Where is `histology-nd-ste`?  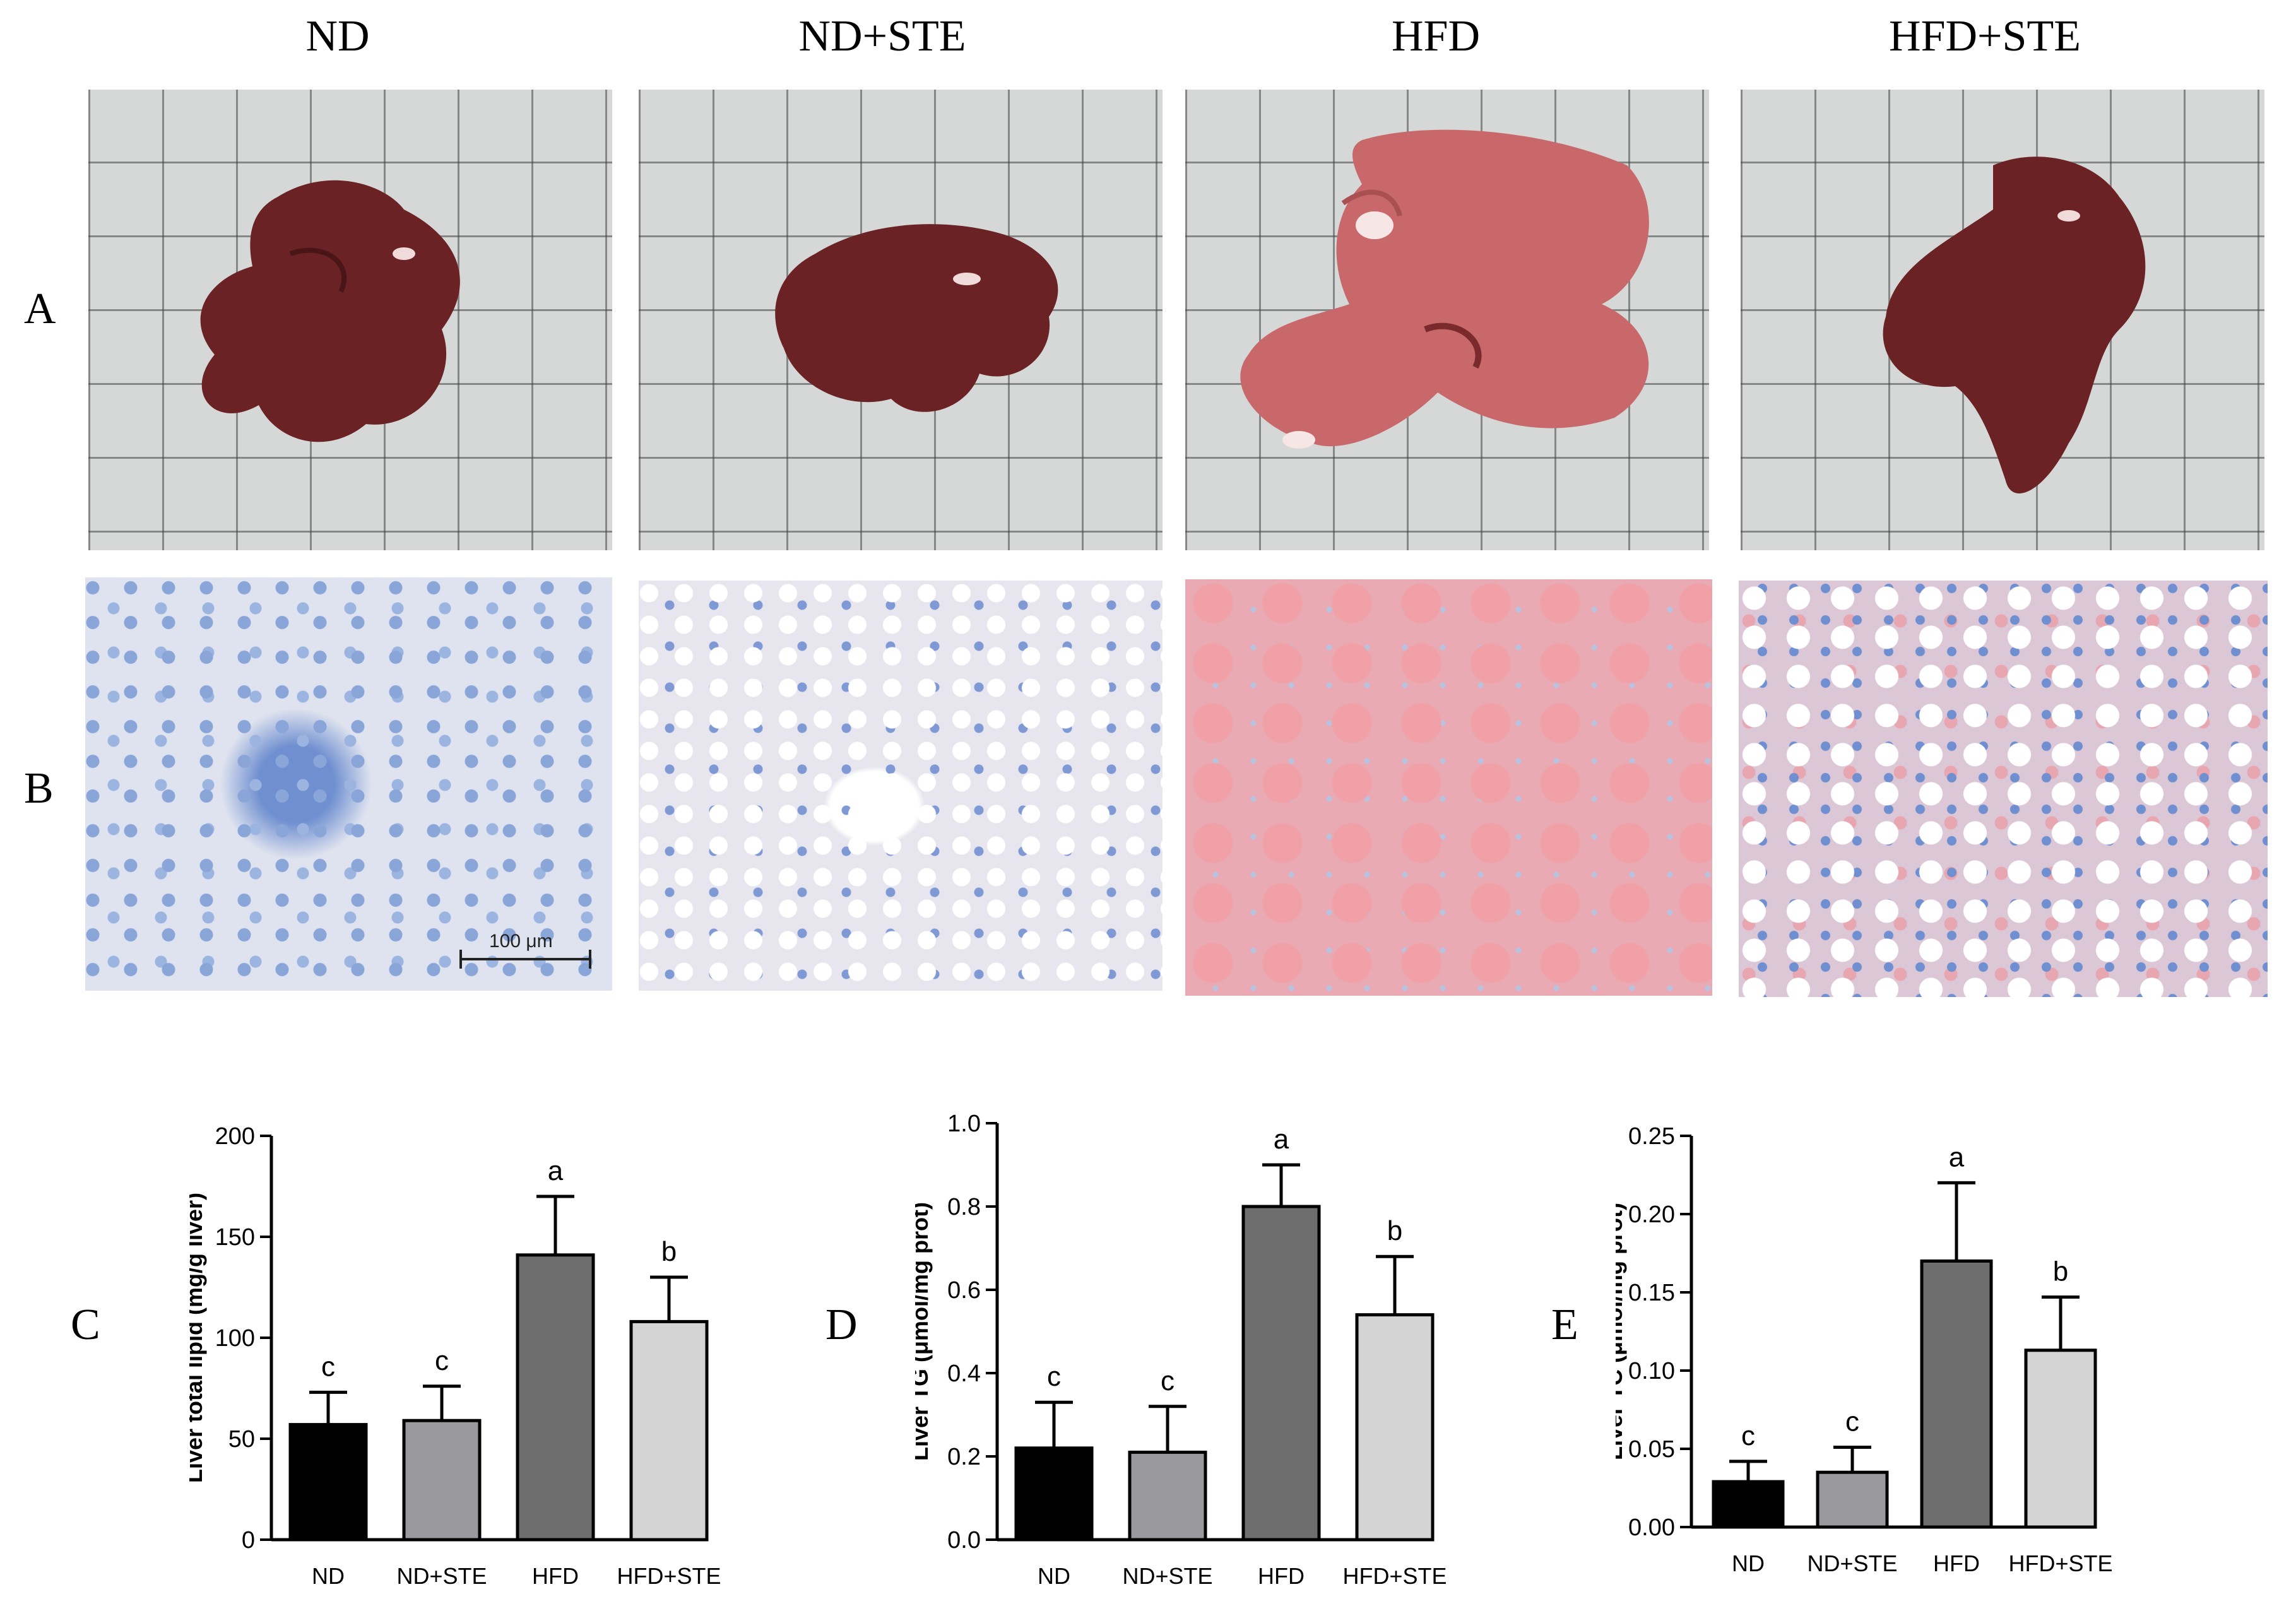 histology-nd-ste is located at coordinates (901, 786).